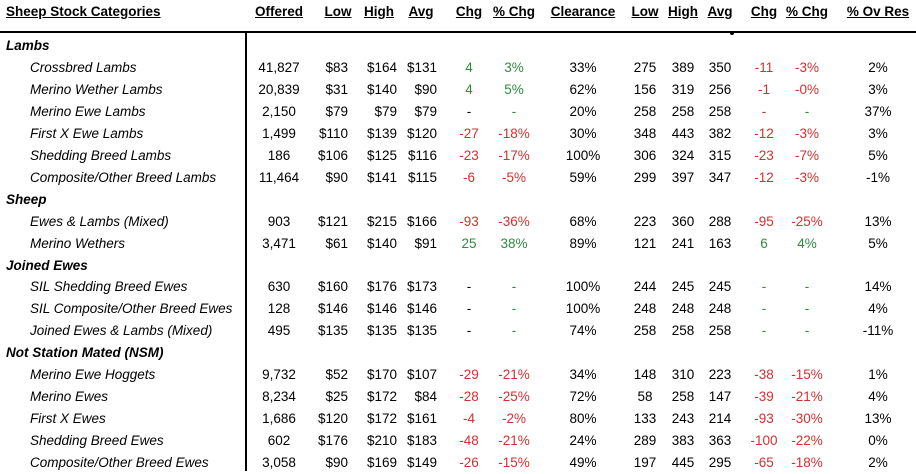 The width and height of the screenshot is (916, 474). I want to click on cell-high: $125, so click(381, 155).